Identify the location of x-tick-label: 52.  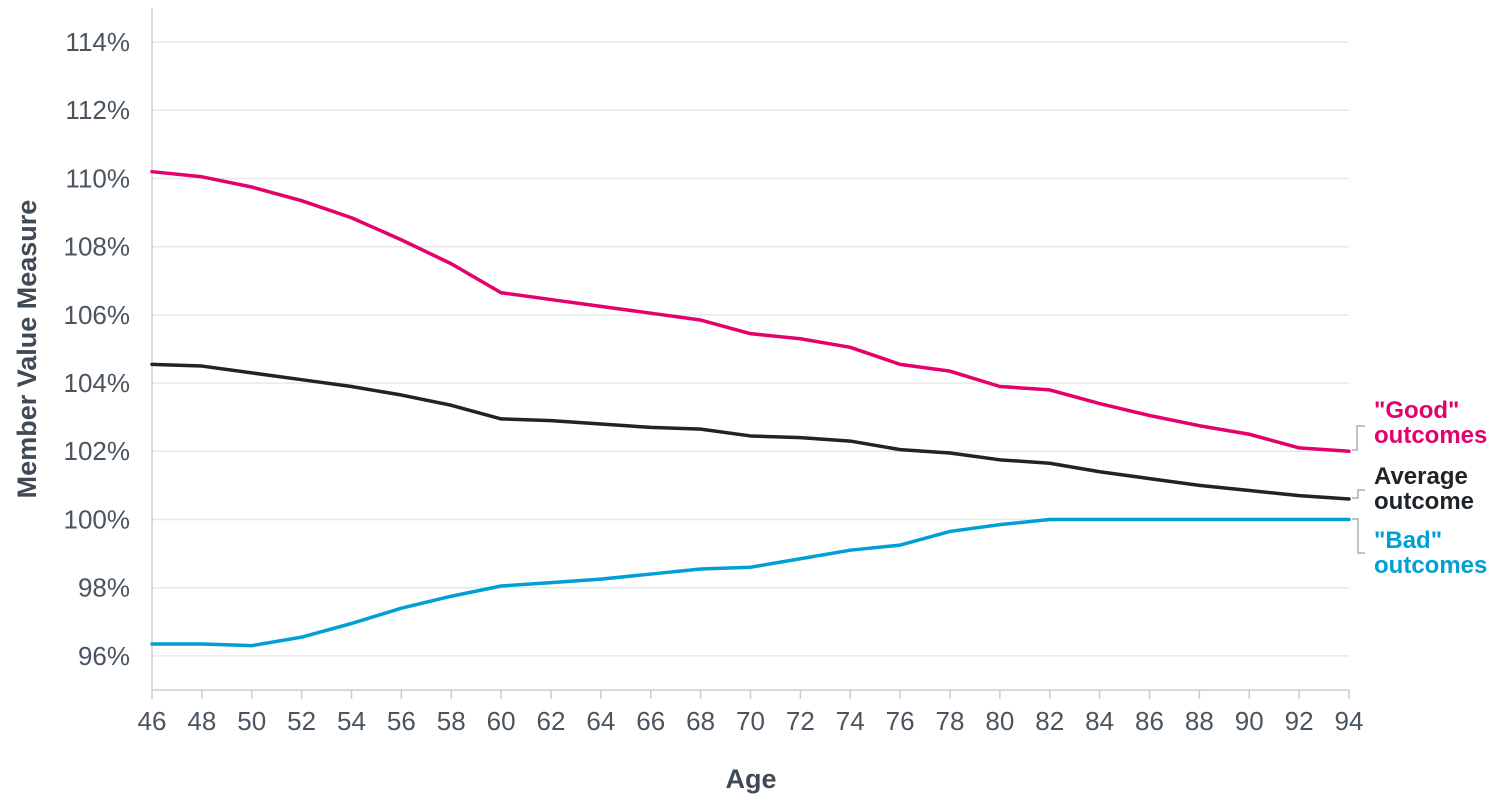
(301, 721).